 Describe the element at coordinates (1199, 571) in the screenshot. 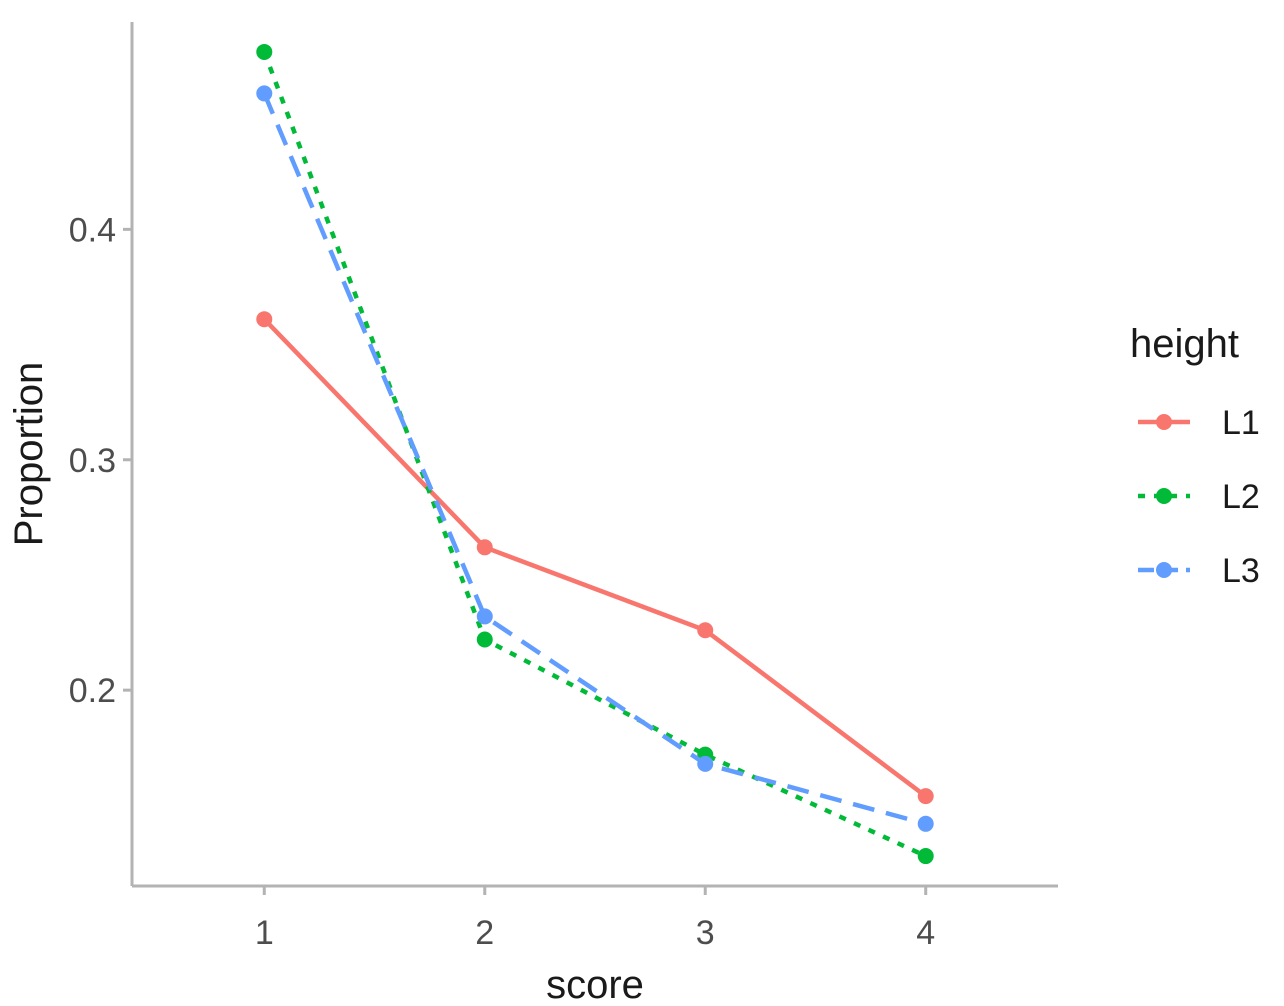

I see `legend-item-l3: L3` at that location.